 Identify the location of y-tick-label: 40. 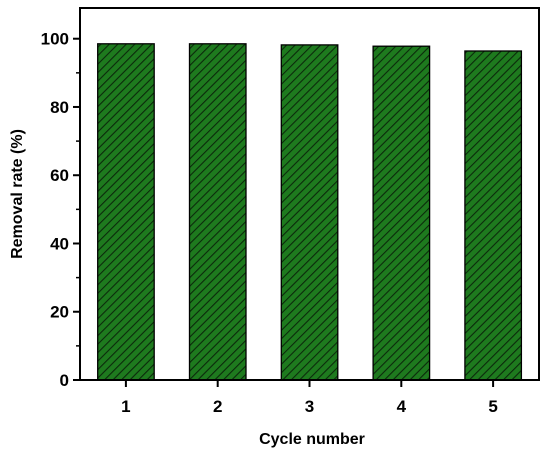
(59, 243).